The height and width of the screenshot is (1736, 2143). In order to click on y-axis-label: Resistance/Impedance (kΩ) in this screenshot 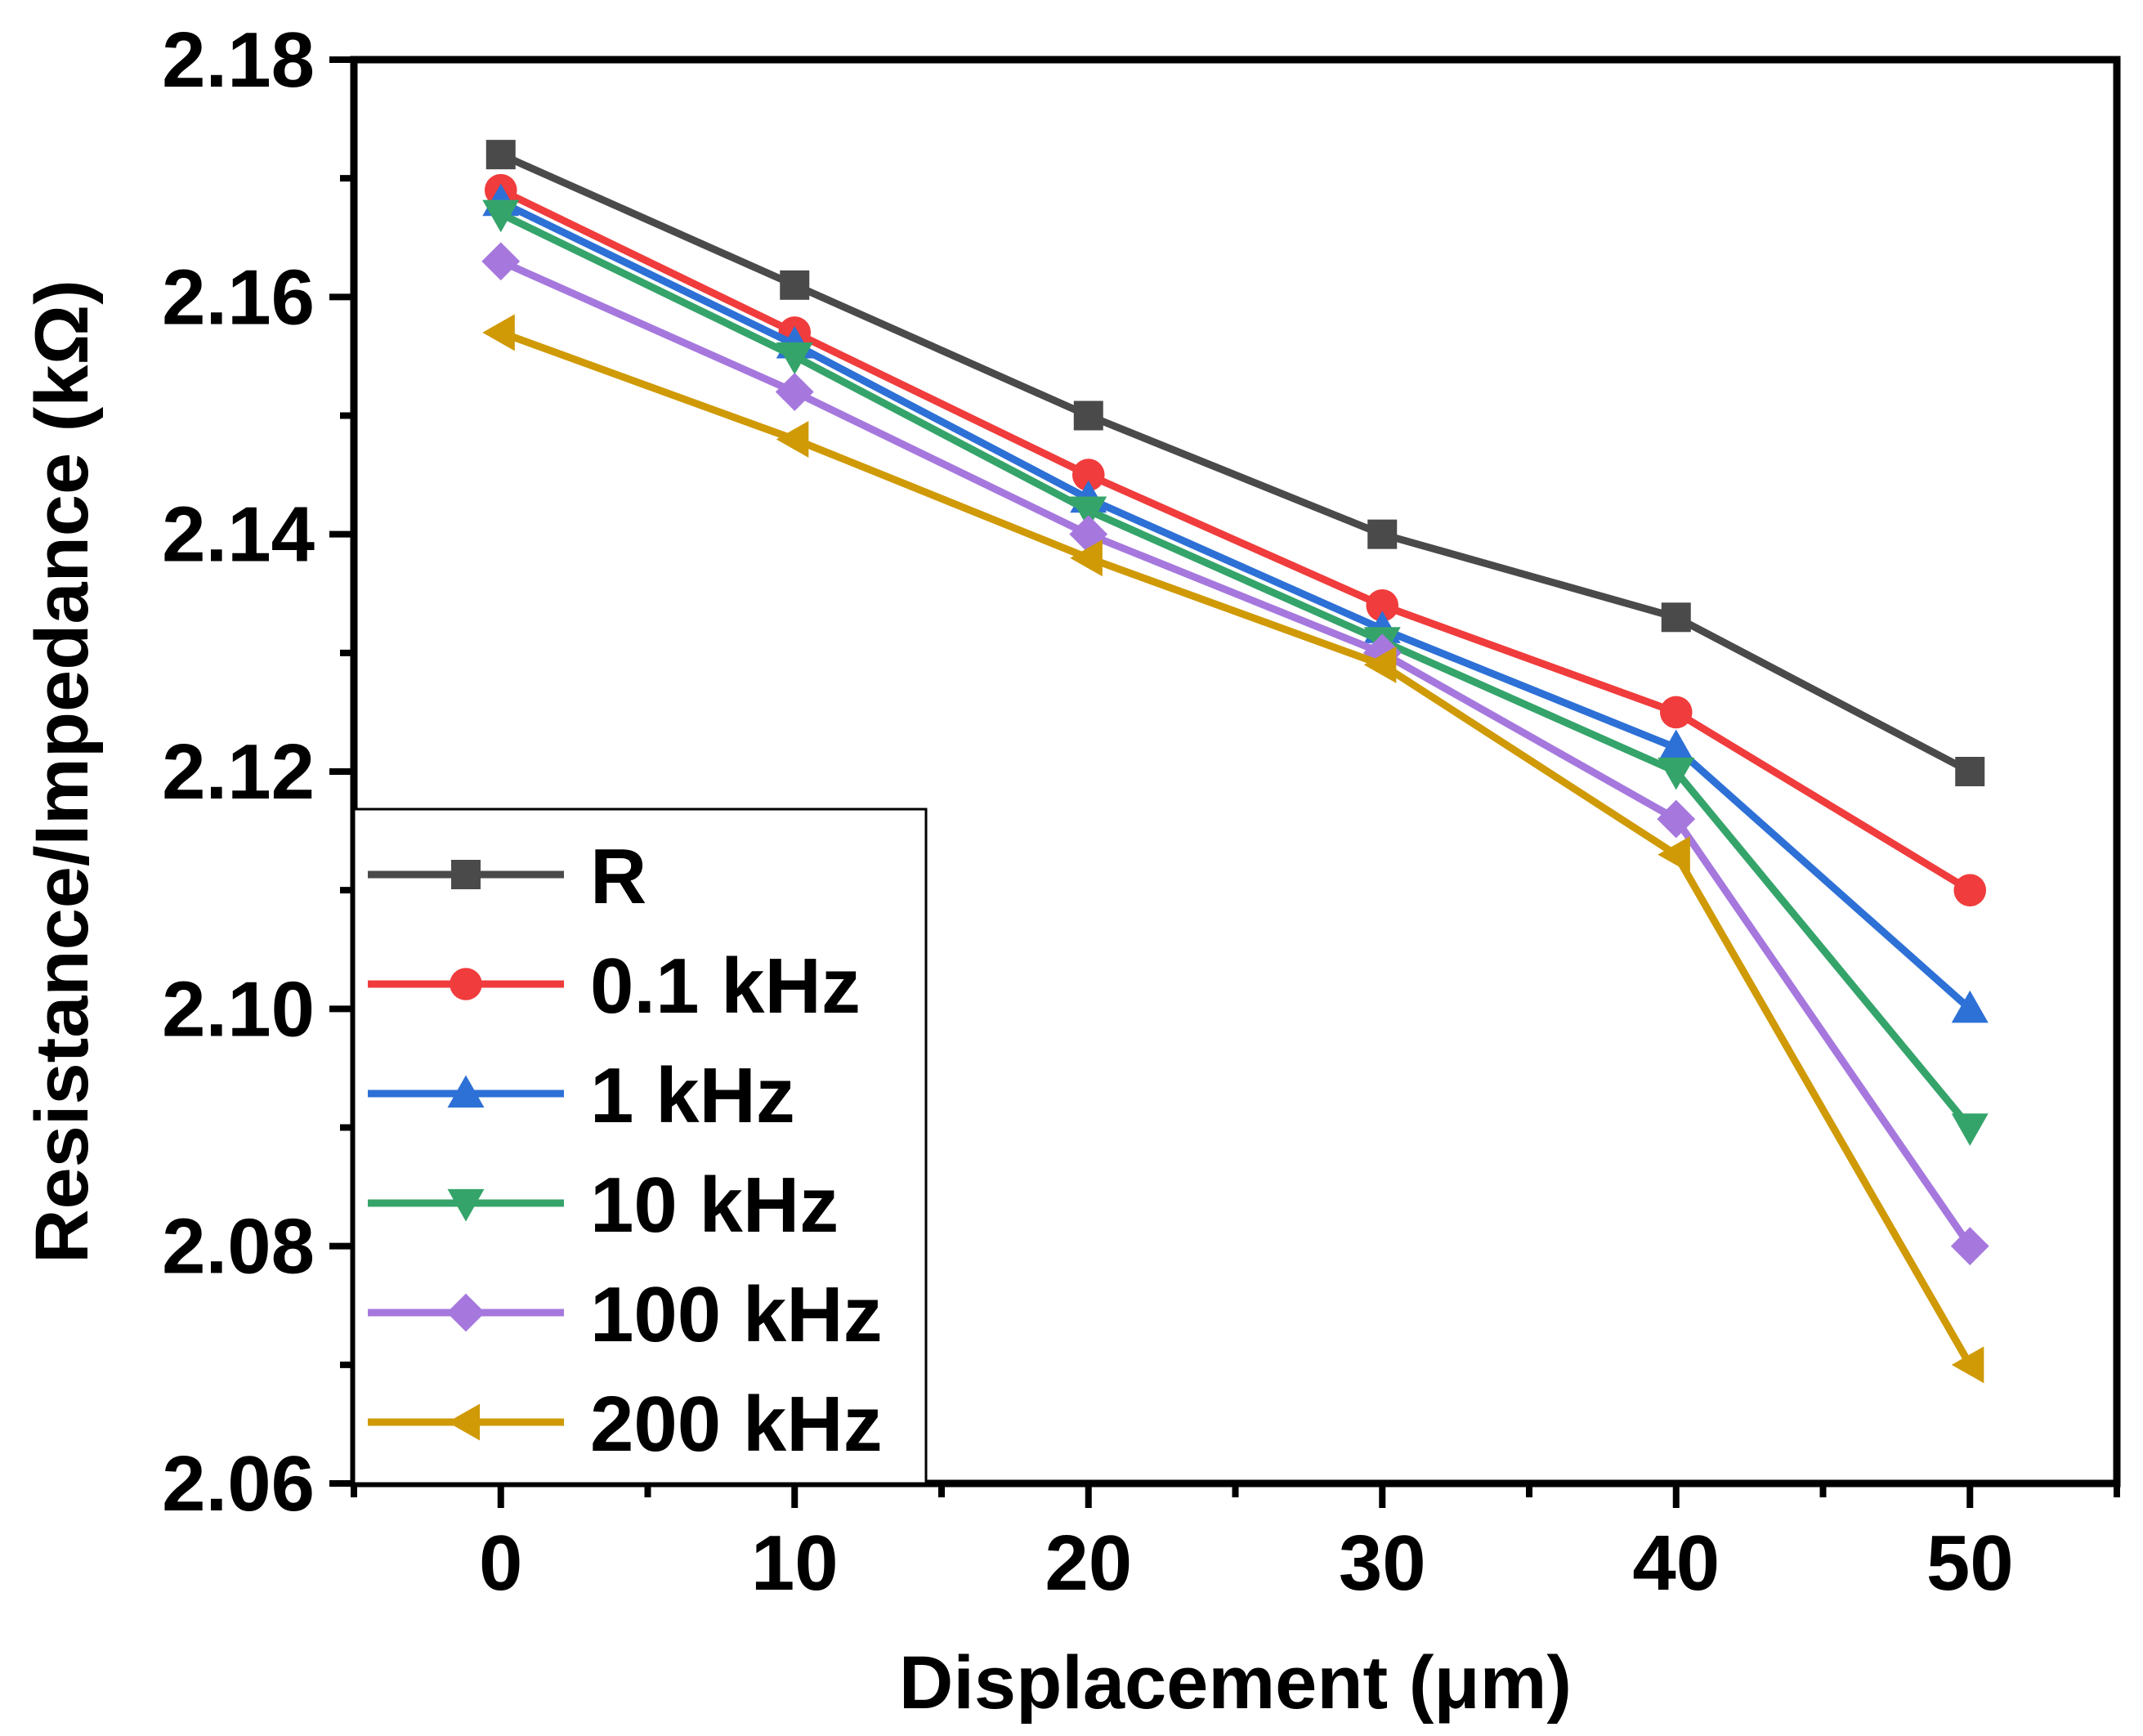, I will do `click(62, 772)`.